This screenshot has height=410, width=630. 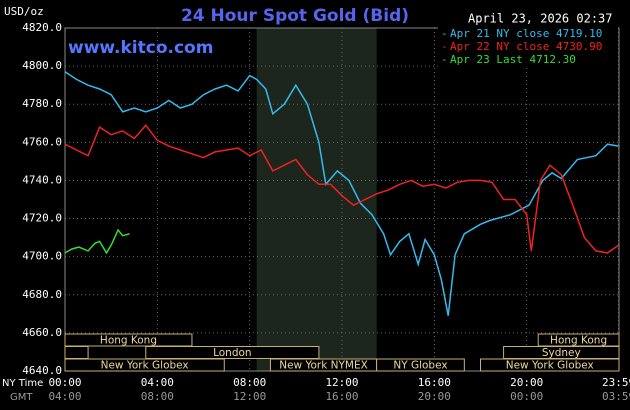 What do you see at coordinates (434, 382) in the screenshot?
I see `x-tick-label: 16:00` at bounding box center [434, 382].